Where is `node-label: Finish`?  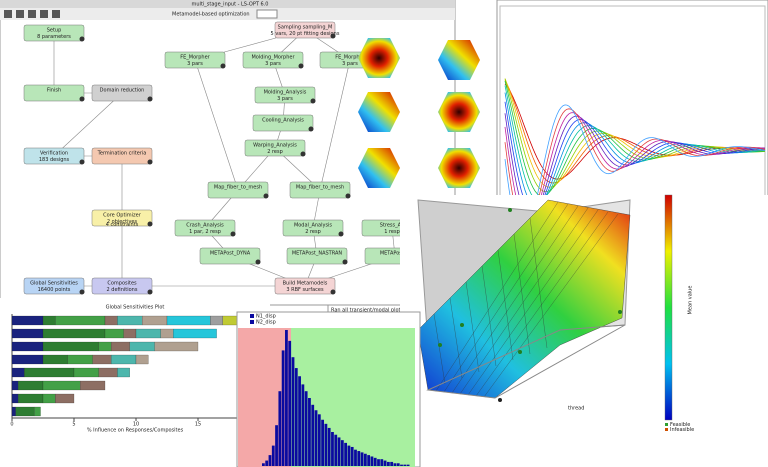
node-label: Finish is located at coordinates (54, 91).